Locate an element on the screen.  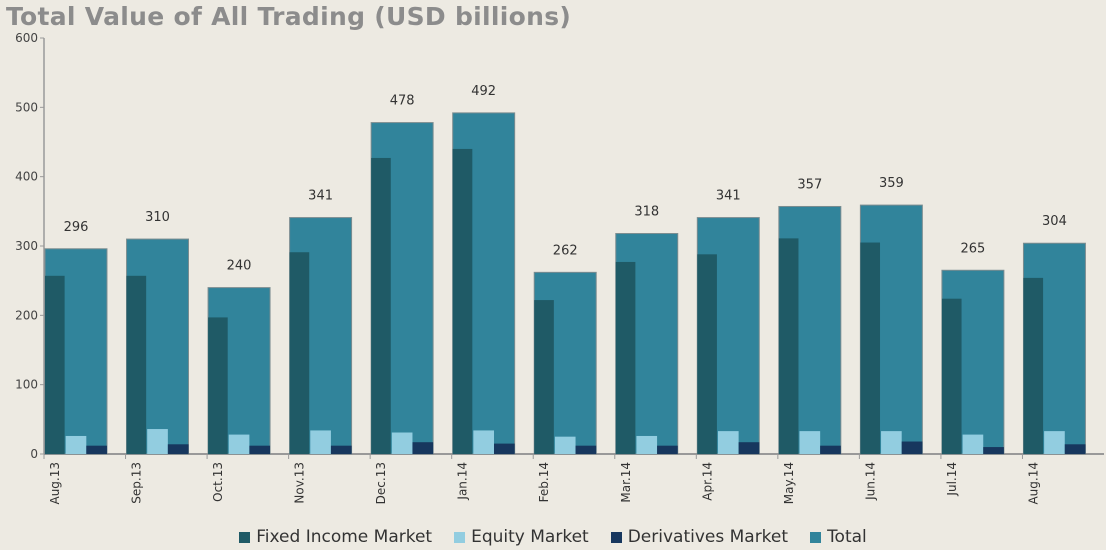
x-tick-label: Nov.13 is located at coordinates (300, 483).